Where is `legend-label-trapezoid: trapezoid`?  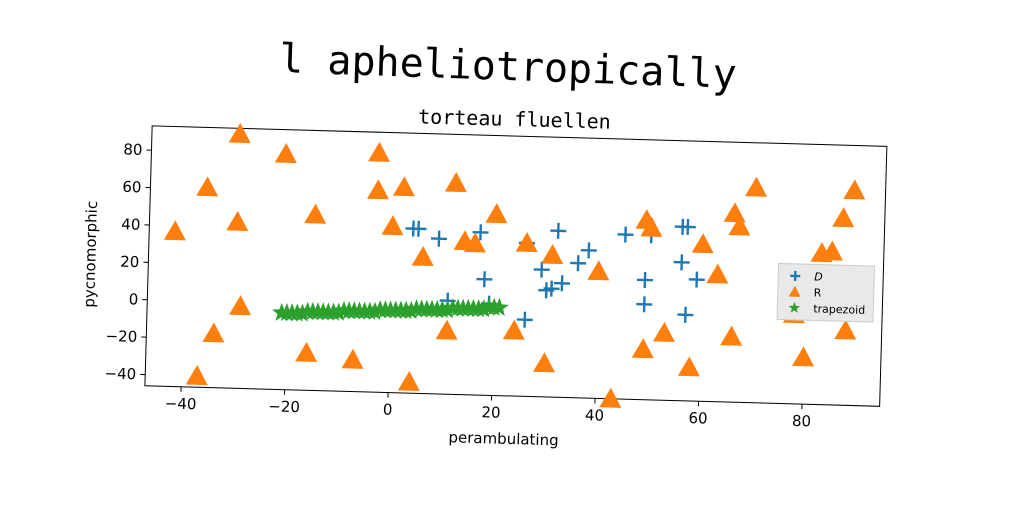
legend-label-trapezoid: trapezoid is located at coordinates (839, 309).